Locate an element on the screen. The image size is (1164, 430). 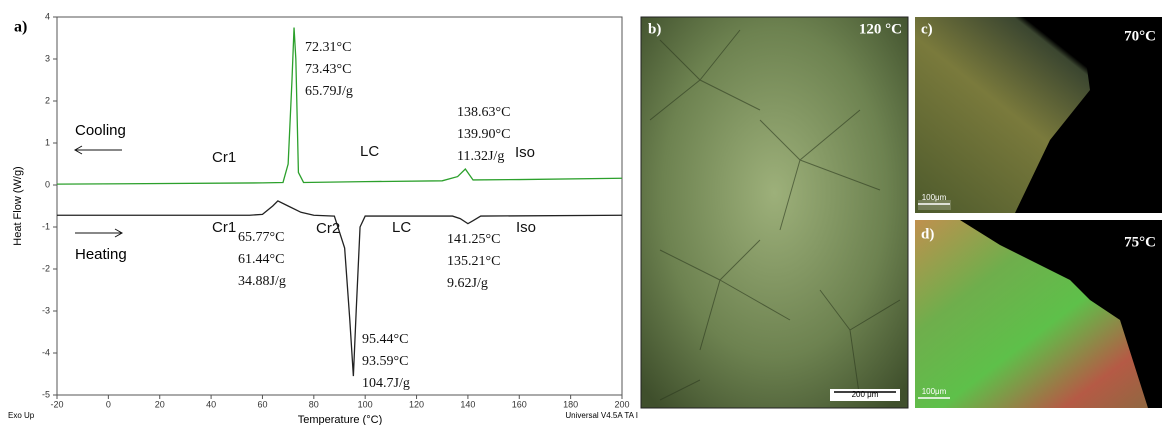
y-tick-label: -3 is located at coordinates (46, 310).